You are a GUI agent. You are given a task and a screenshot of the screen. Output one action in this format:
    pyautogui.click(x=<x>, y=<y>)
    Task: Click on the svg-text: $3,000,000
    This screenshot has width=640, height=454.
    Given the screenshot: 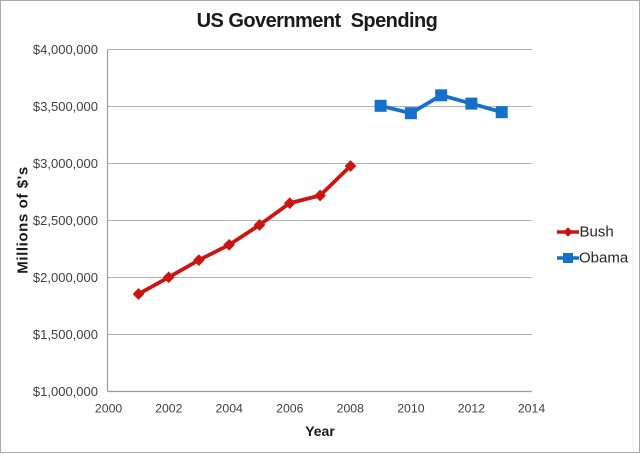 What is the action you would take?
    pyautogui.click(x=65, y=163)
    